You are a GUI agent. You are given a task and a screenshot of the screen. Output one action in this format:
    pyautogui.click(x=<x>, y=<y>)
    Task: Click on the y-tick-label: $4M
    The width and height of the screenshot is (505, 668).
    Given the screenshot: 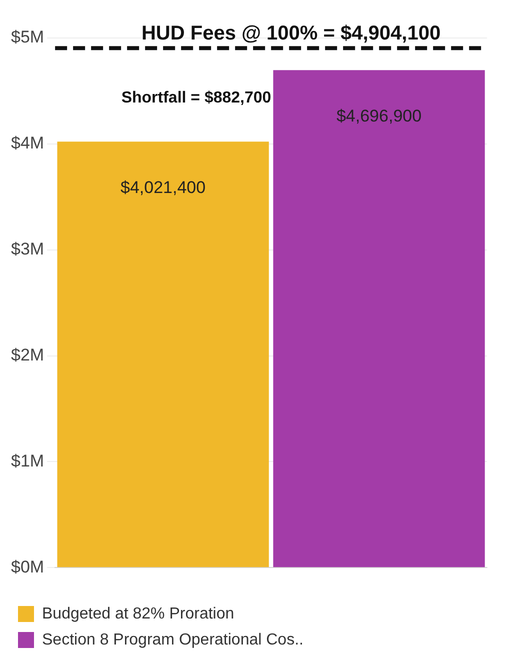 What is the action you would take?
    pyautogui.click(x=27, y=143)
    